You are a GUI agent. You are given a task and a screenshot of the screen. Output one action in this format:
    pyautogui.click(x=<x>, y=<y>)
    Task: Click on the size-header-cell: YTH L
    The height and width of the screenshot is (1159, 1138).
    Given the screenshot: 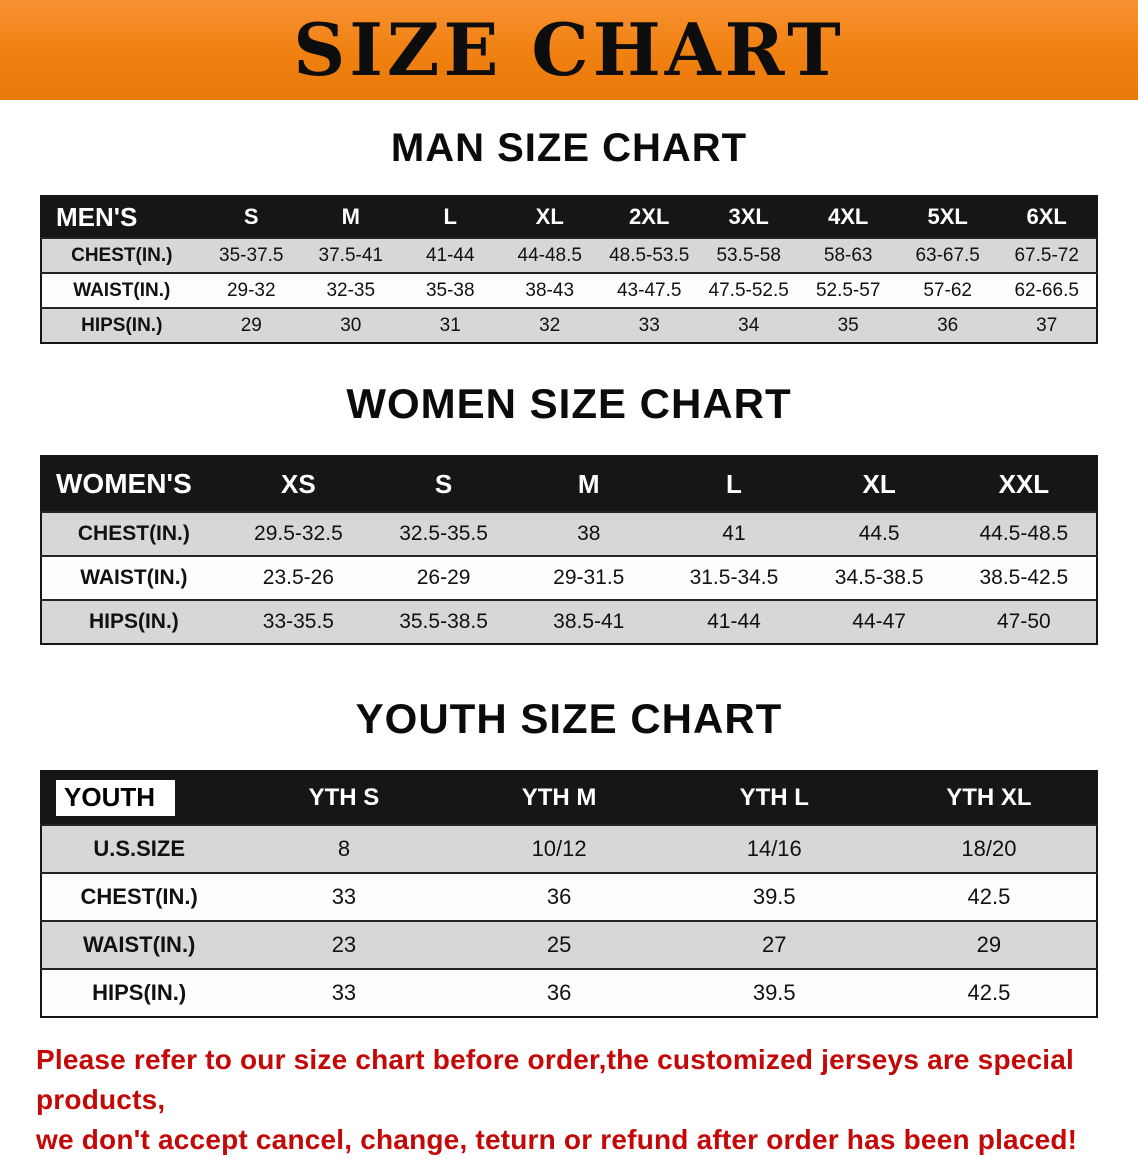 What is the action you would take?
    pyautogui.click(x=774, y=798)
    